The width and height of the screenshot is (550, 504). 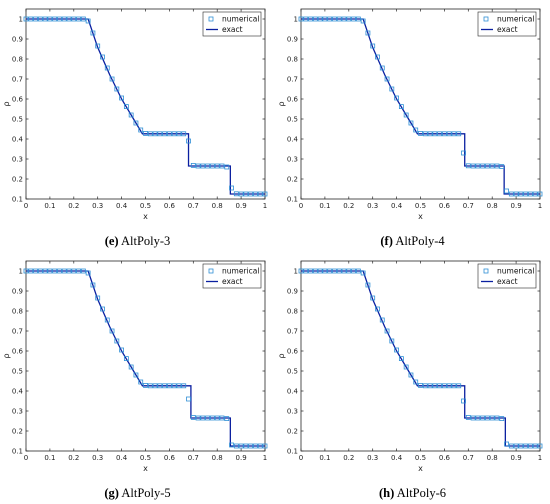 I want to click on legend-label-numerical: numerical, so click(x=240, y=19).